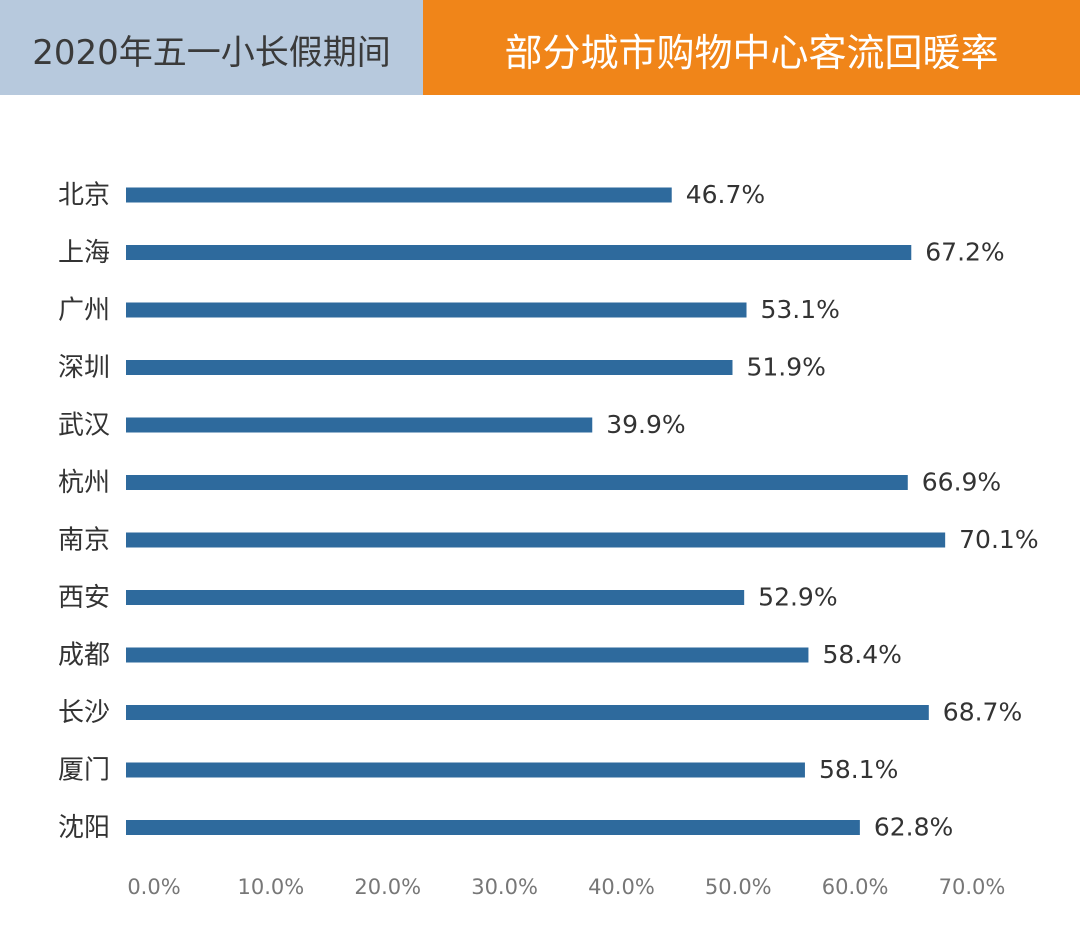  Describe the element at coordinates (84, 483) in the screenshot. I see `category-label: 杭州` at that location.